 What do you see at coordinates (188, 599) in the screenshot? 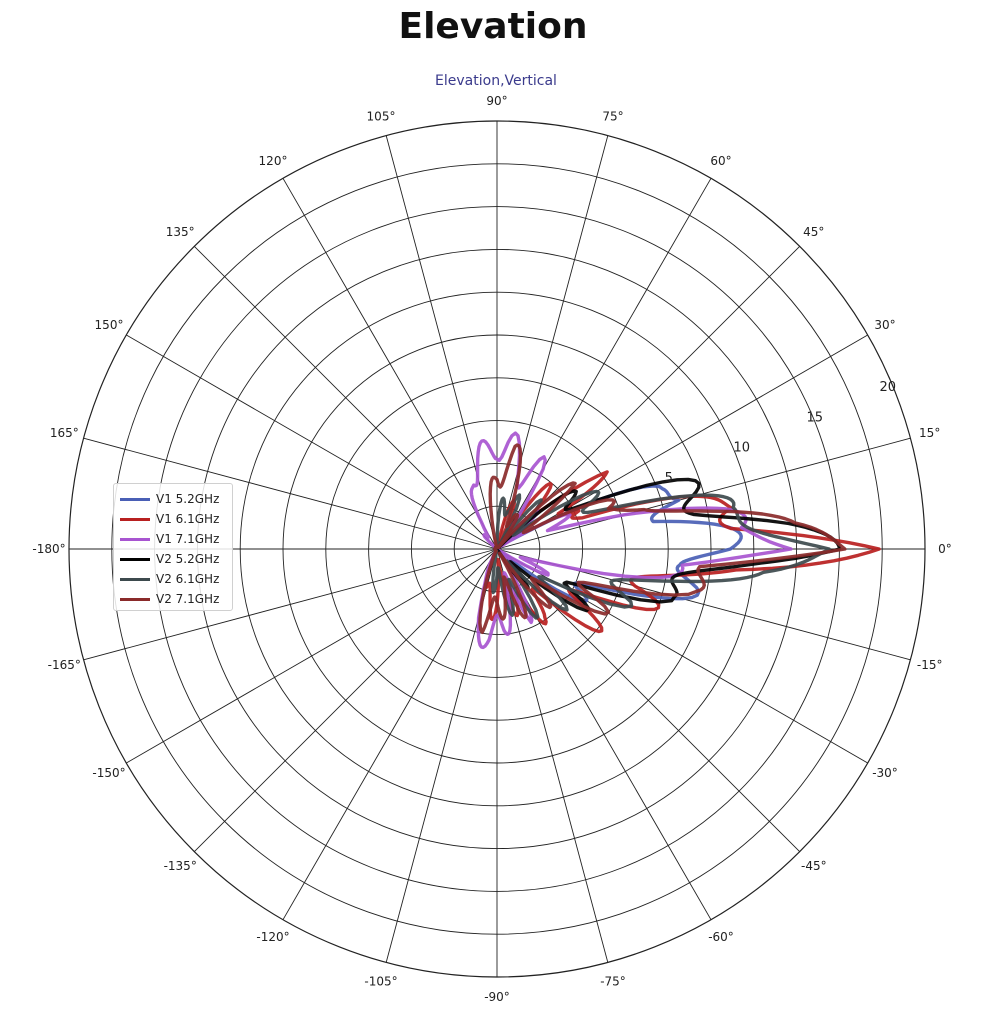
I see `legend-label: V2 7.1GHz` at bounding box center [188, 599].